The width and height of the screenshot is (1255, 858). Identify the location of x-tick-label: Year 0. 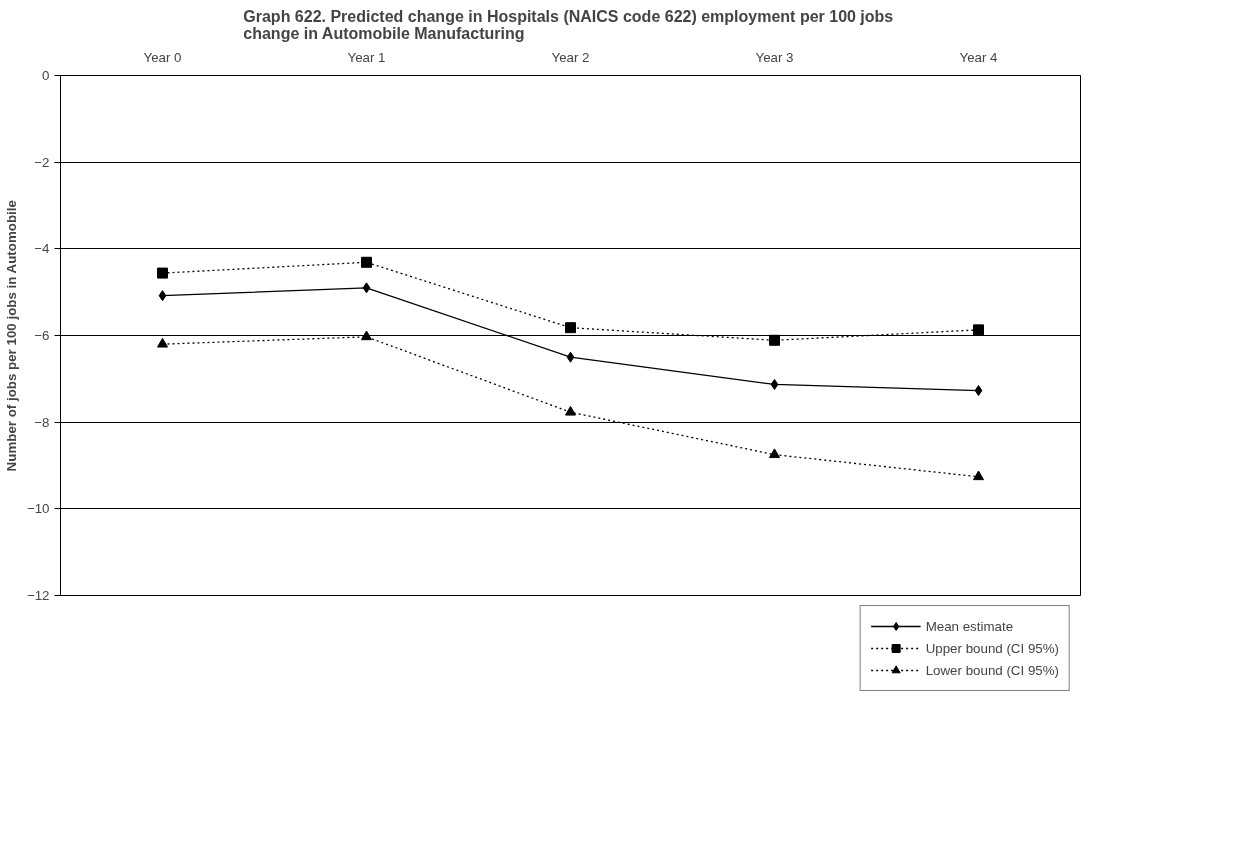
(162, 57).